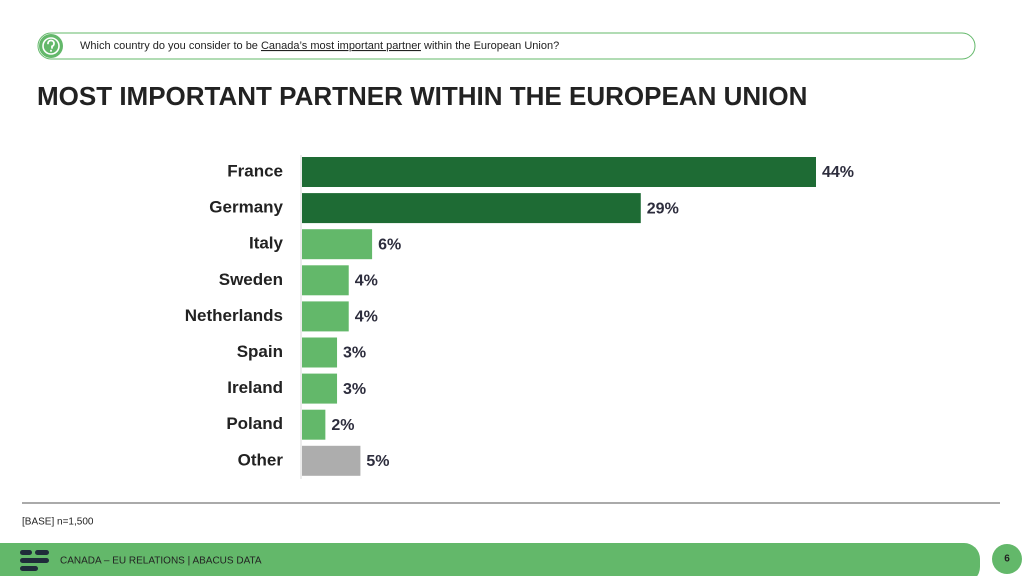 The width and height of the screenshot is (1024, 576). Describe the element at coordinates (266, 243) in the screenshot. I see `category-label: Italy` at that location.